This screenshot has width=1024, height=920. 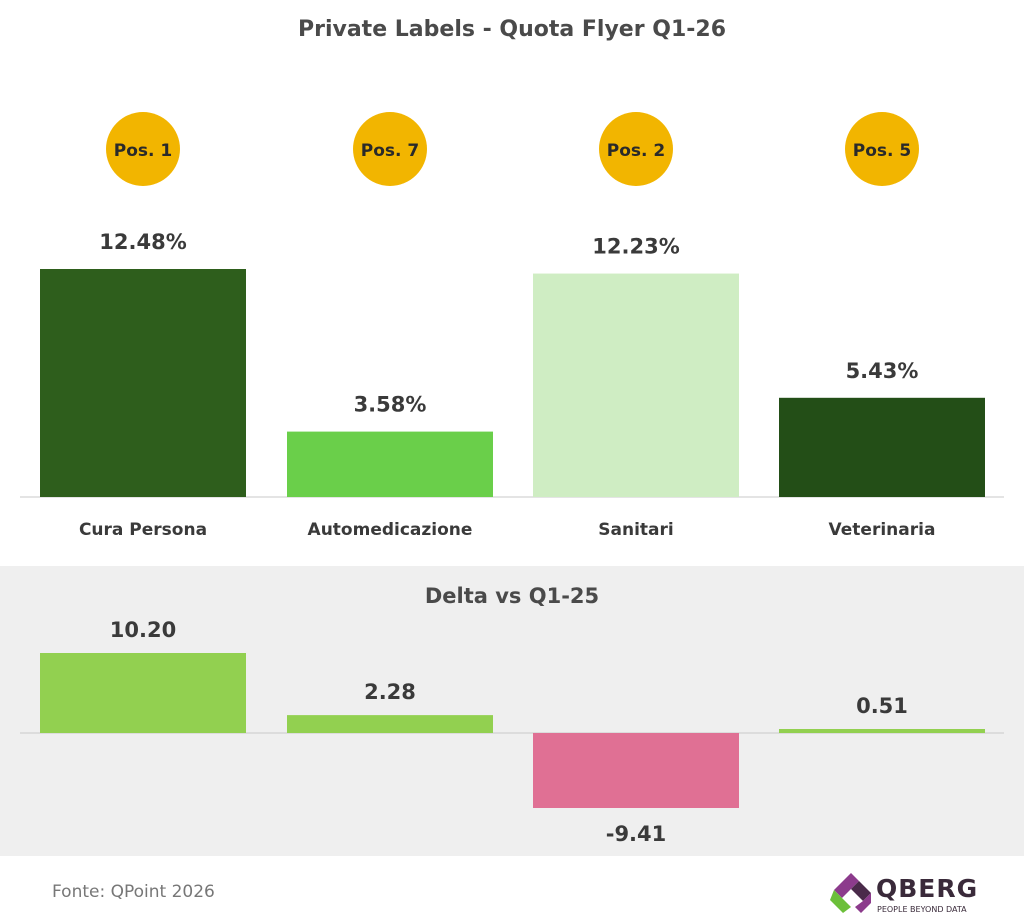 What do you see at coordinates (850, 893) in the screenshot?
I see `qberg-logo-mark-icon` at bounding box center [850, 893].